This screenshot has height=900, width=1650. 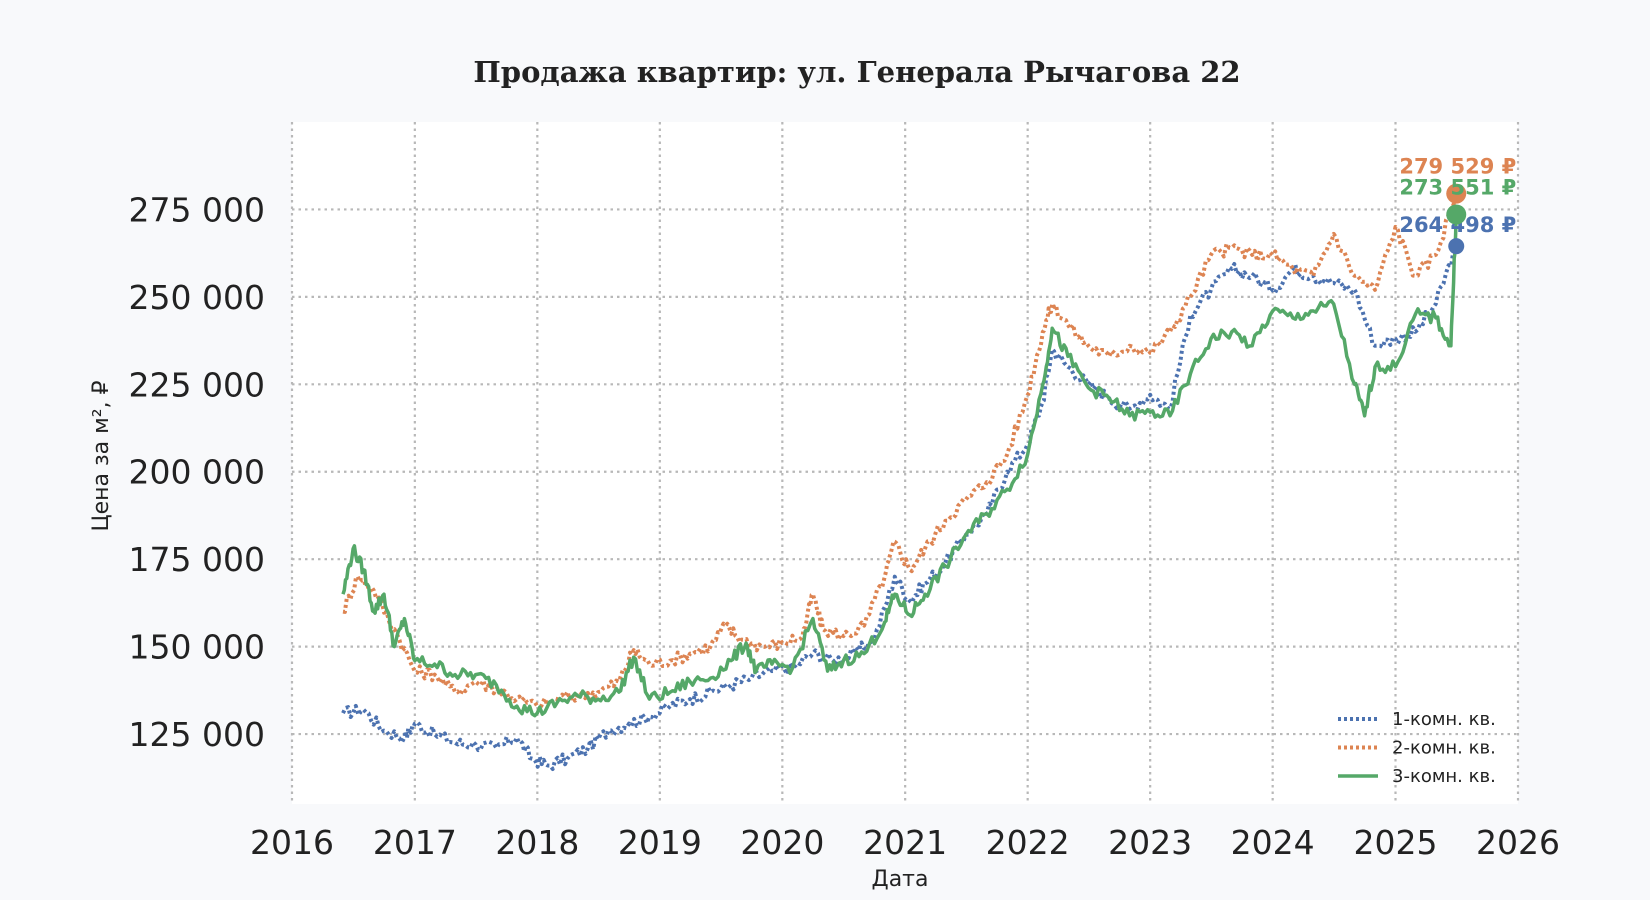 I want to click on end-marker-2-room, so click(x=1456, y=193).